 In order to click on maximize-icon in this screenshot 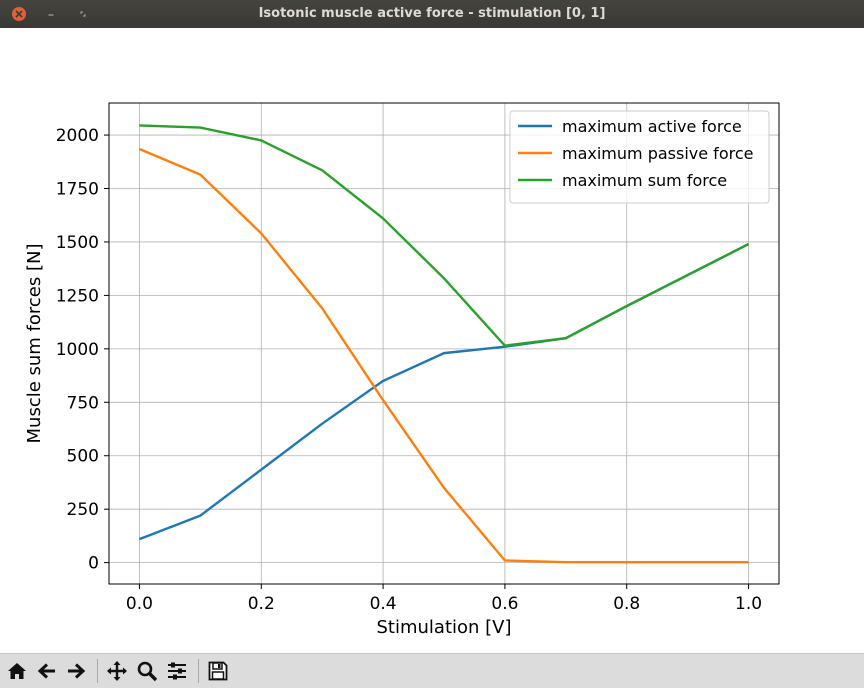, I will do `click(83, 14)`.